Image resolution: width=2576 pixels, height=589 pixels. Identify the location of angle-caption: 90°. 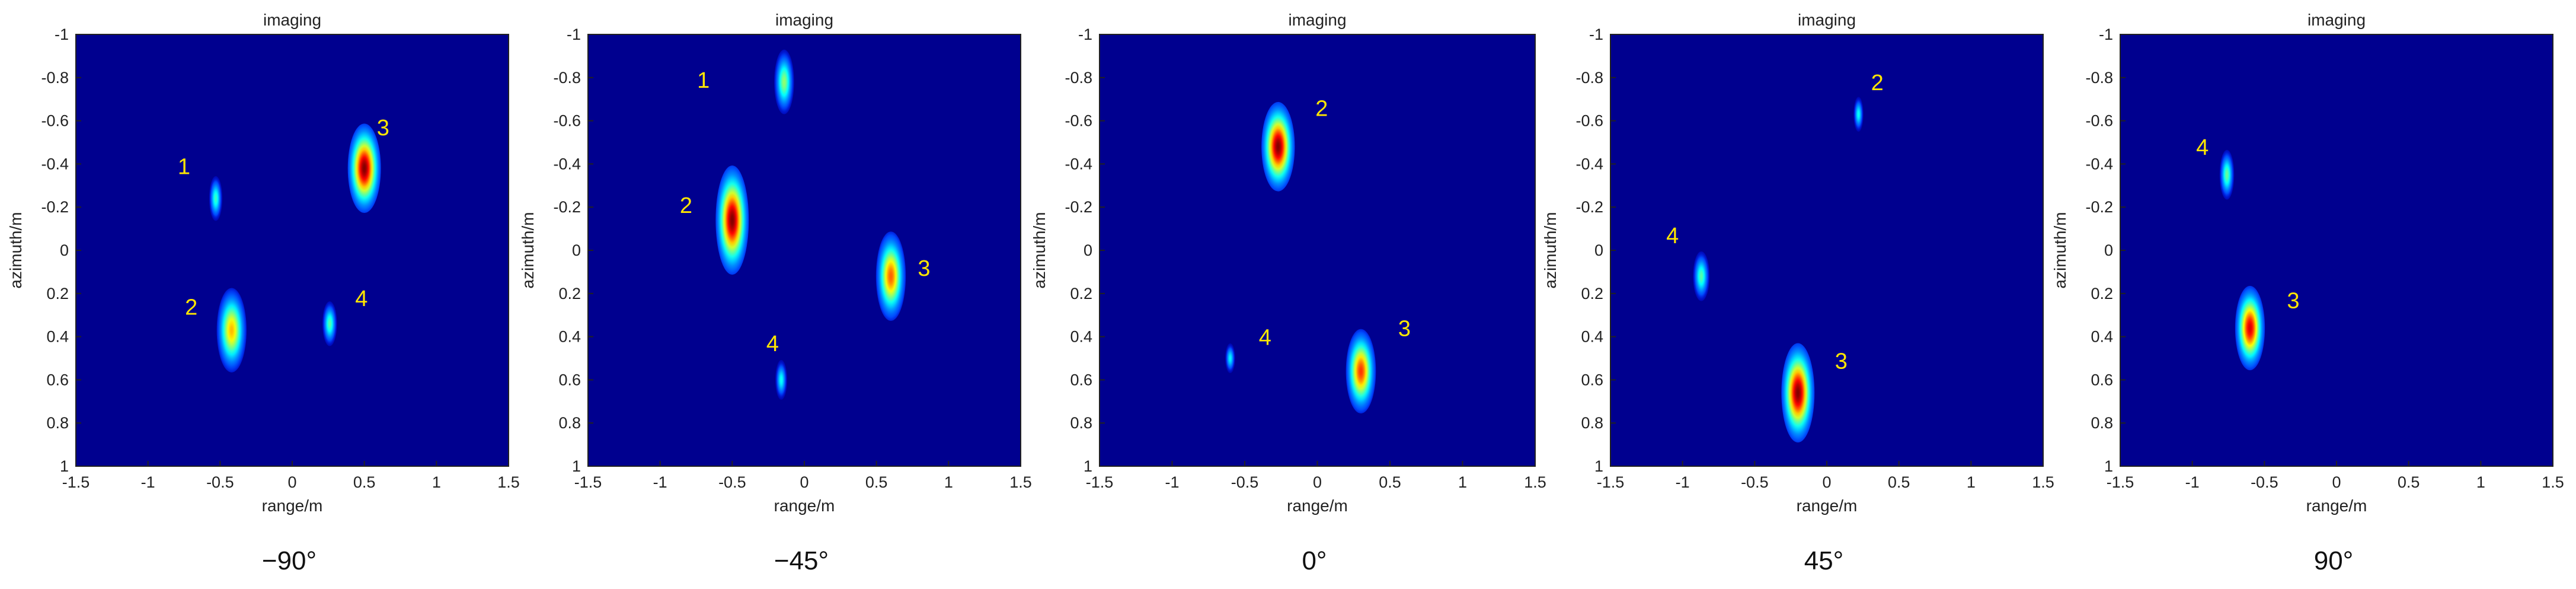
(2334, 560).